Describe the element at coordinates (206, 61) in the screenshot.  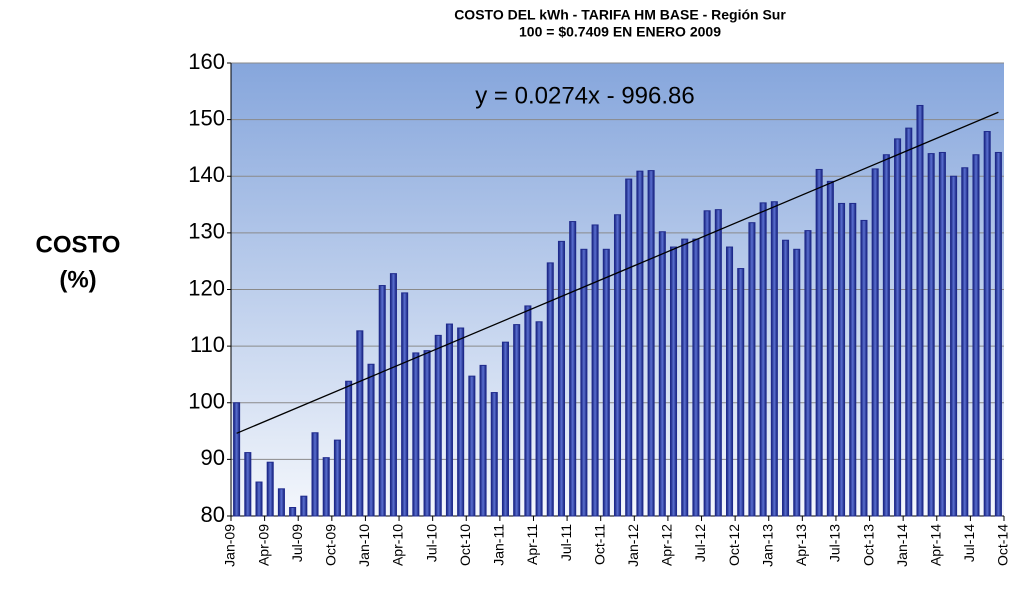
I see `y-tick-label: 160` at that location.